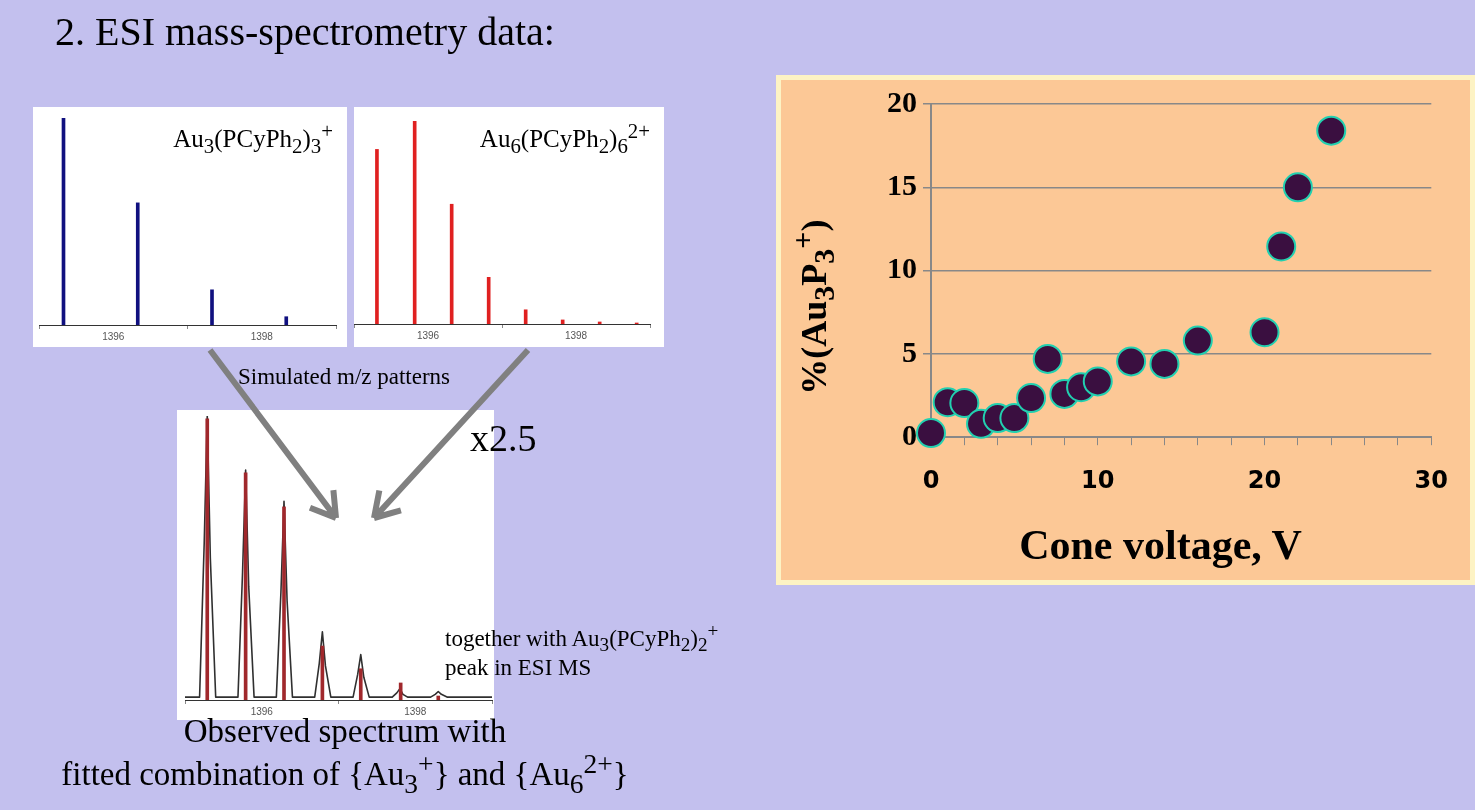 Image resolution: width=1475 pixels, height=810 pixels. I want to click on text: 2. ESI mass-spectrometry data:, so click(305, 31).